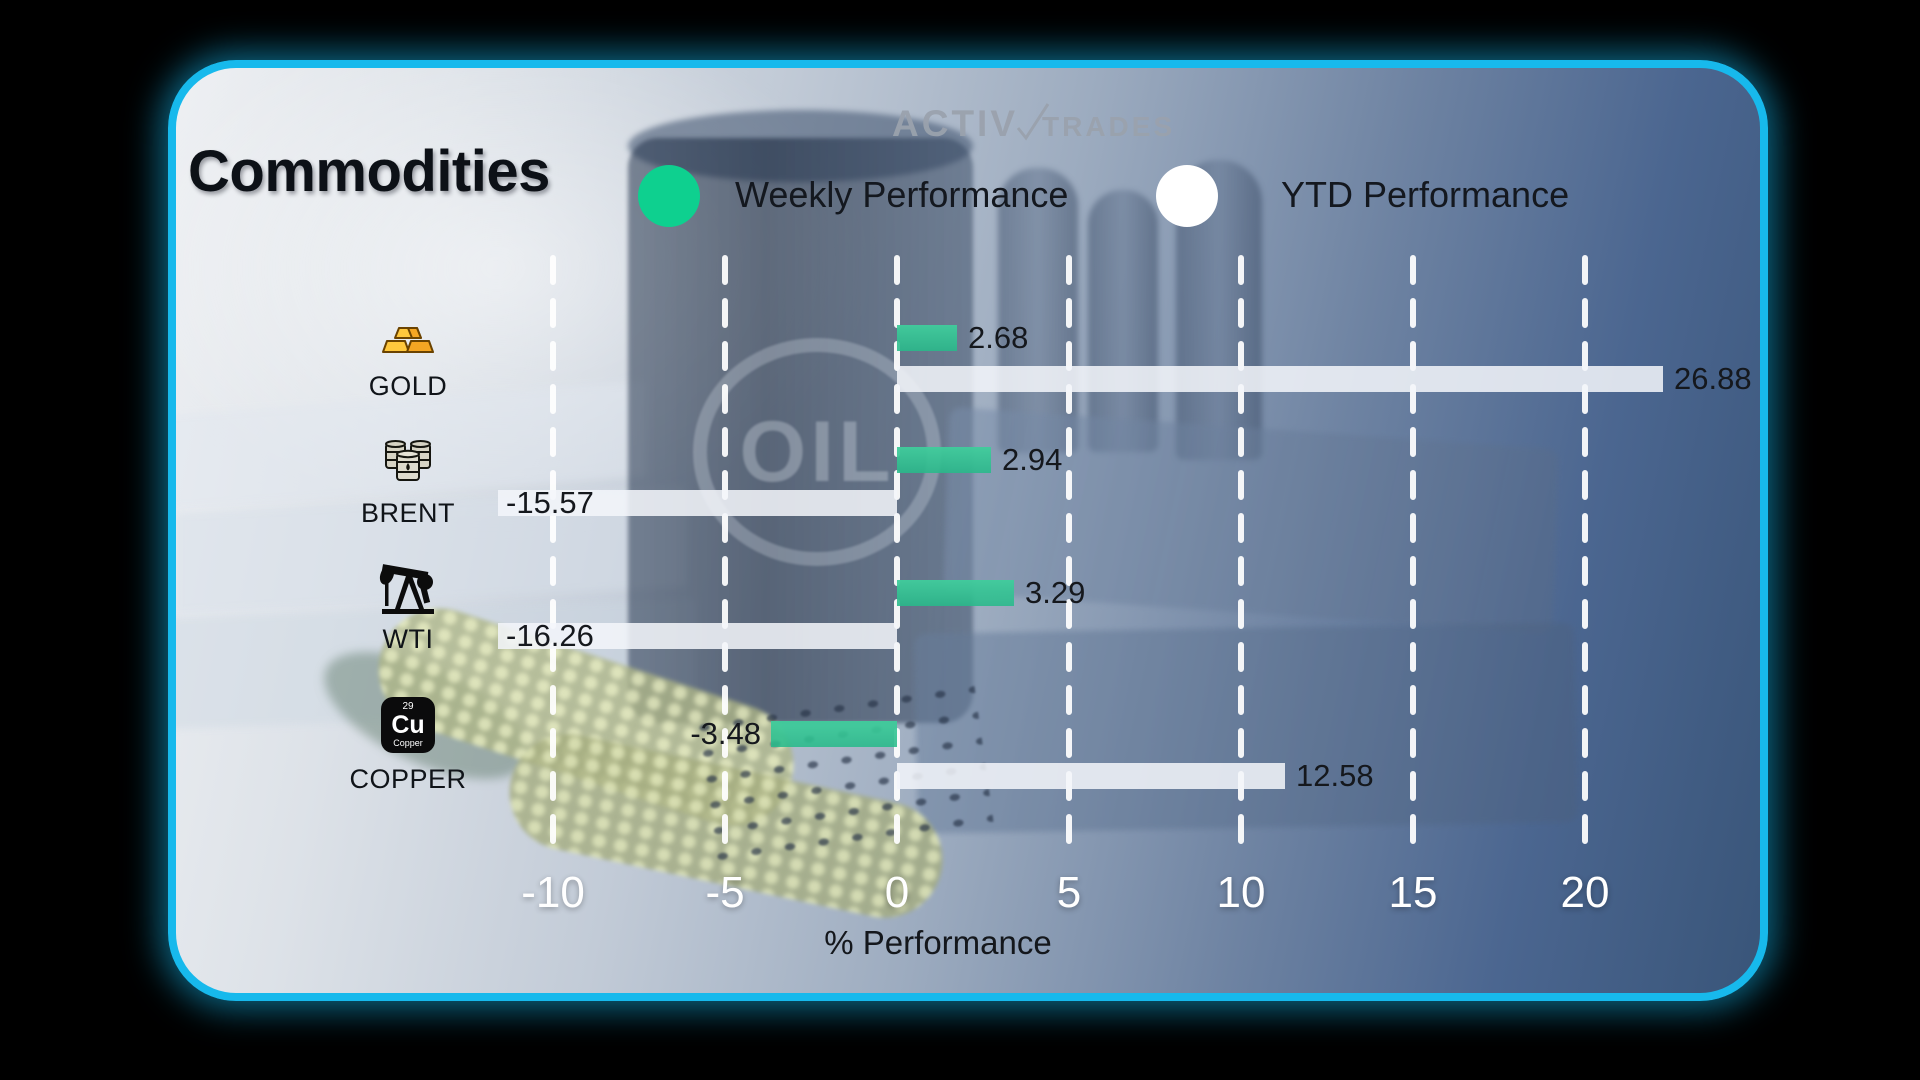  I want to click on copper-symbol: Cu, so click(408, 725).